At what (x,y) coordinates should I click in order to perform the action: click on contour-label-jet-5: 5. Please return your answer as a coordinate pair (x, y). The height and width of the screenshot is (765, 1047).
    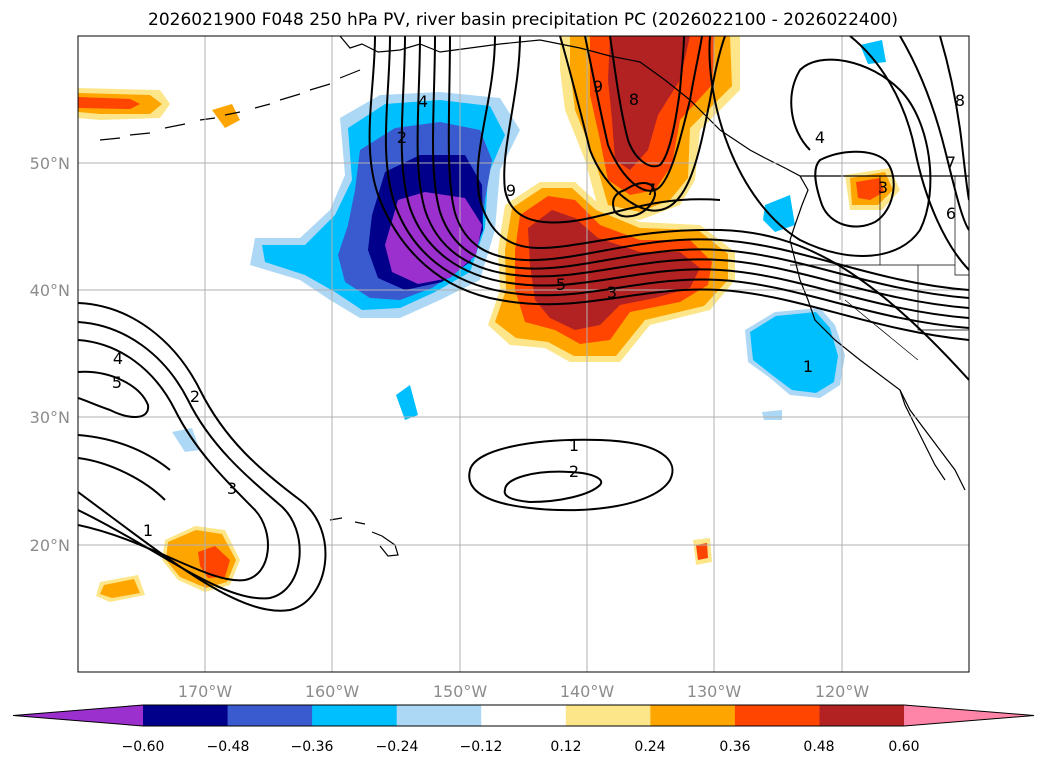
    Looking at the image, I should click on (561, 284).